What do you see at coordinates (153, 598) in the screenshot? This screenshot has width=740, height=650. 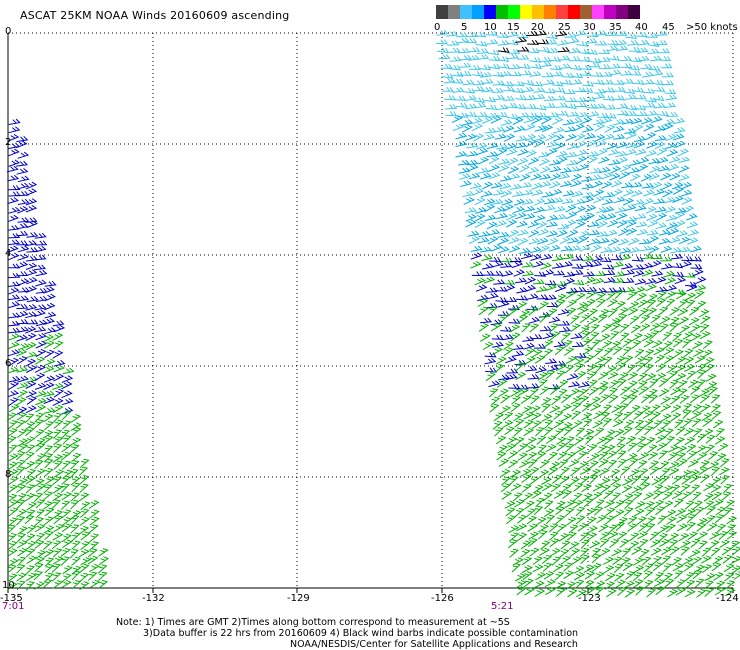 I see `longitude-label: -132` at bounding box center [153, 598].